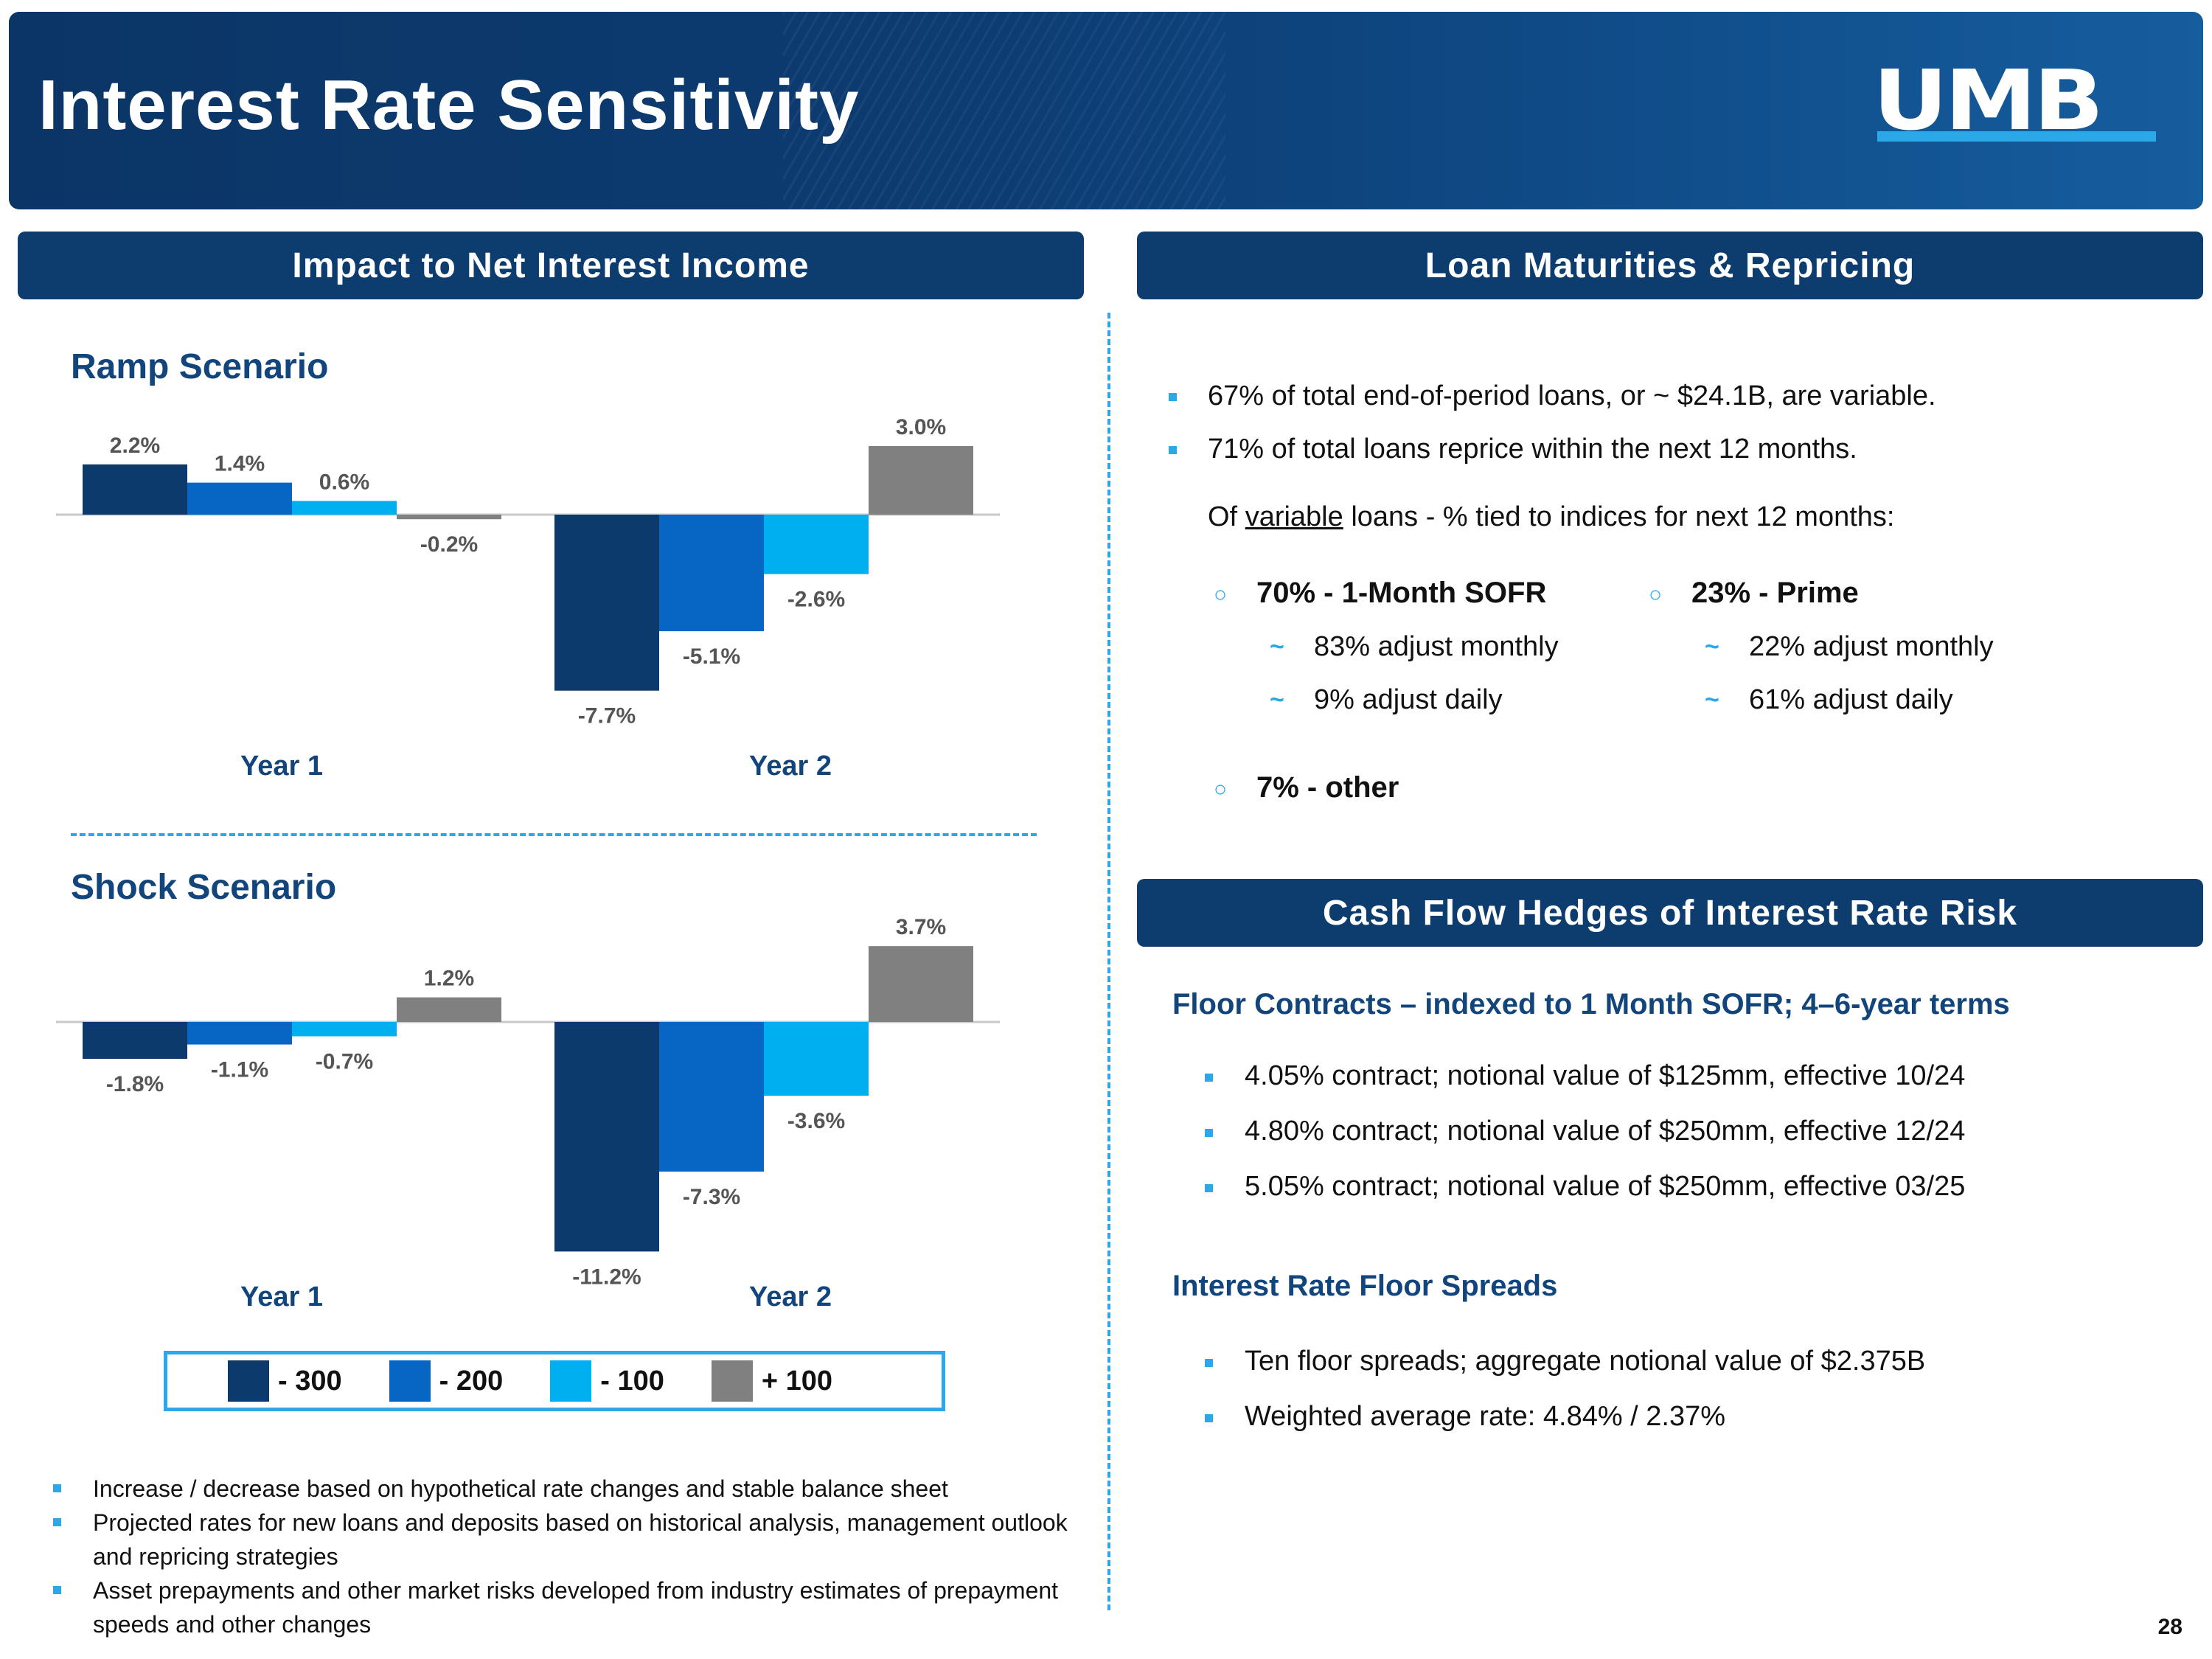 The height and width of the screenshot is (1659, 2212). Describe the element at coordinates (310, 1381) in the screenshot. I see `legend-label: - 300` at that location.